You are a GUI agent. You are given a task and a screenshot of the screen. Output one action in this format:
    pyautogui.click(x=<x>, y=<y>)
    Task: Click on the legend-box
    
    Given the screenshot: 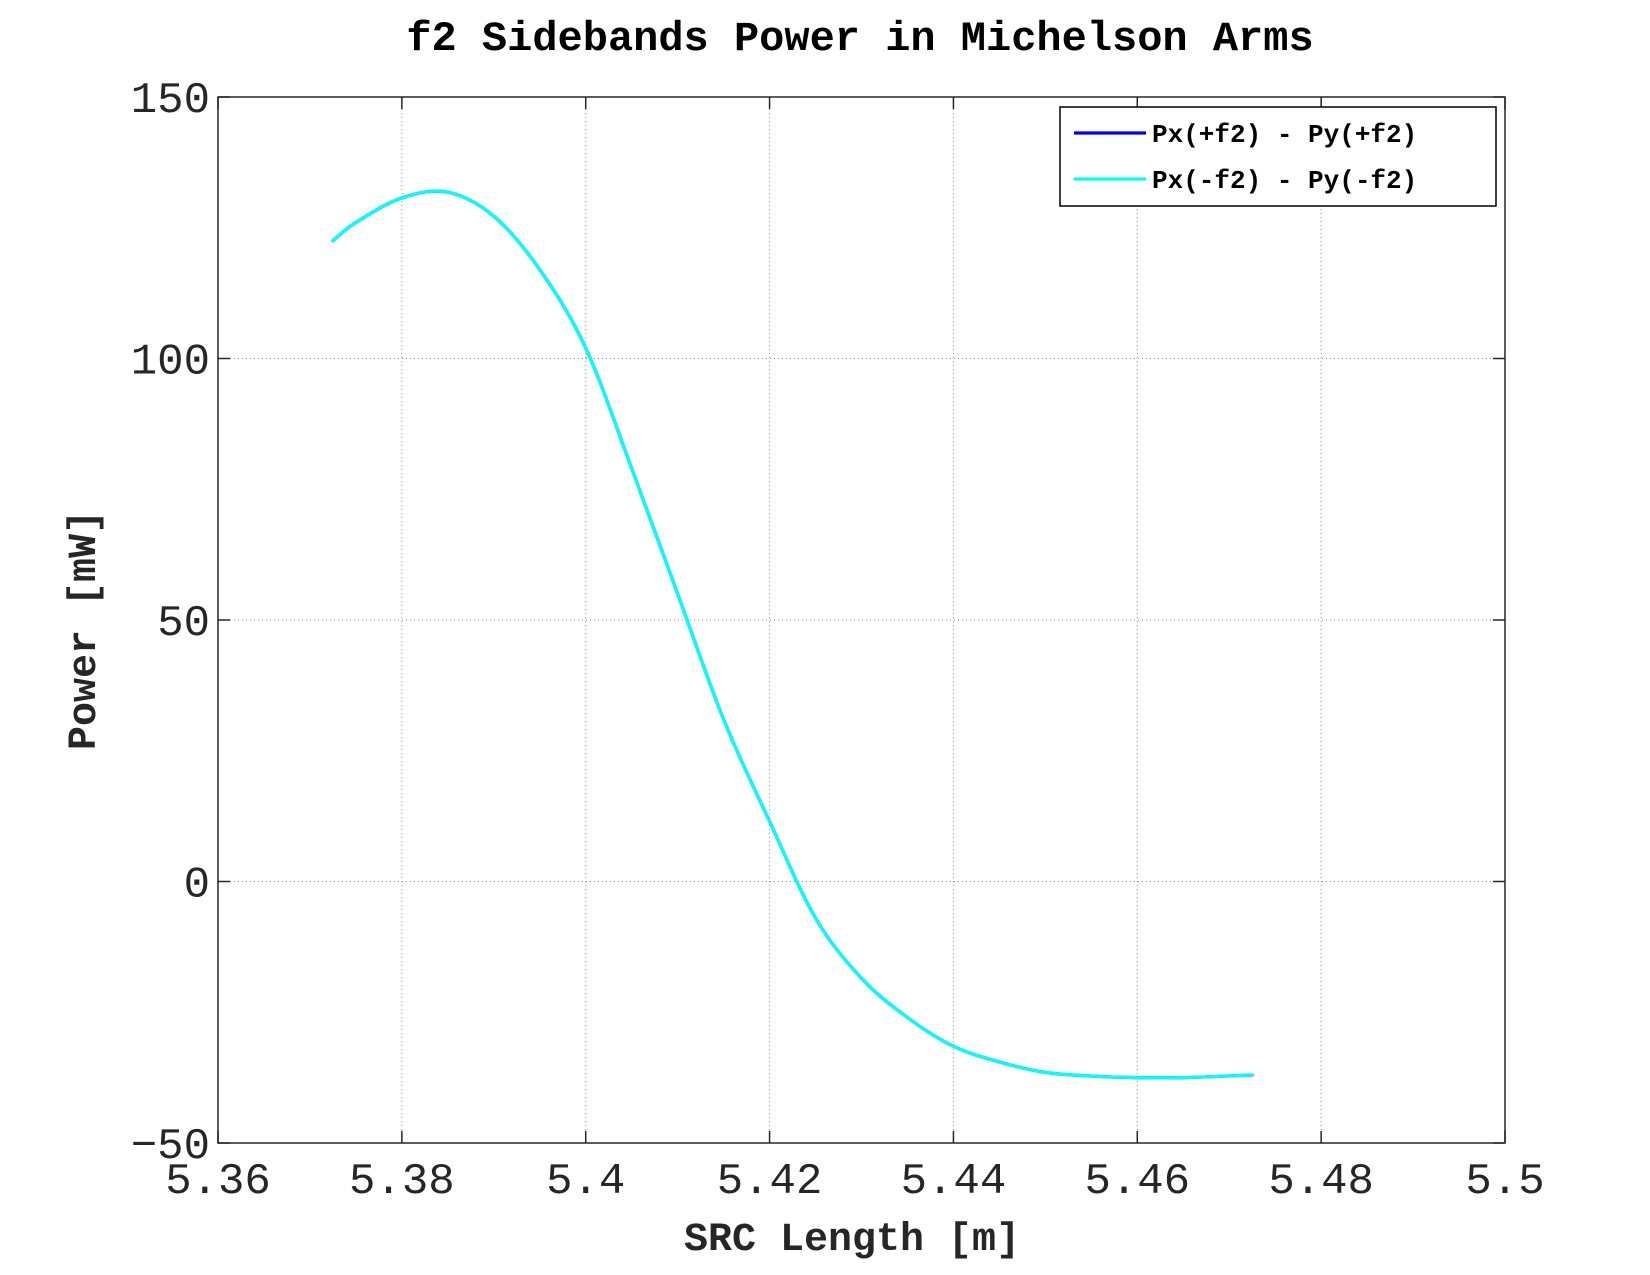 What is the action you would take?
    pyautogui.click(x=1278, y=156)
    